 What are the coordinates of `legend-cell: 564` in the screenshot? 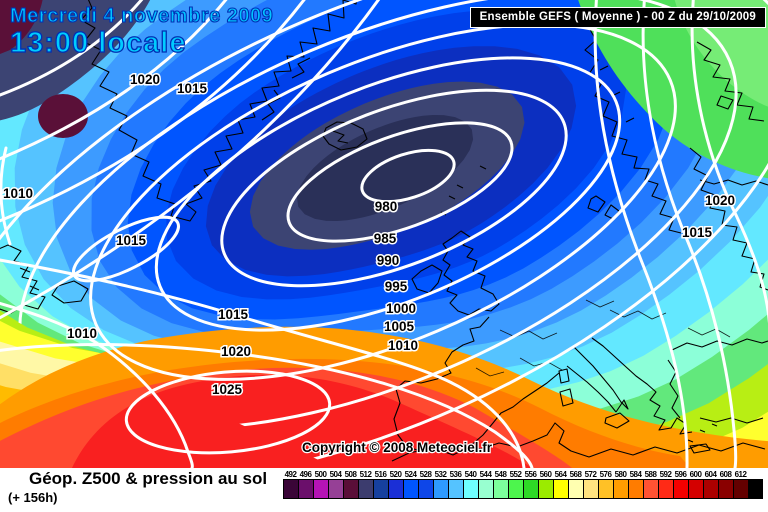 It's located at (560, 484).